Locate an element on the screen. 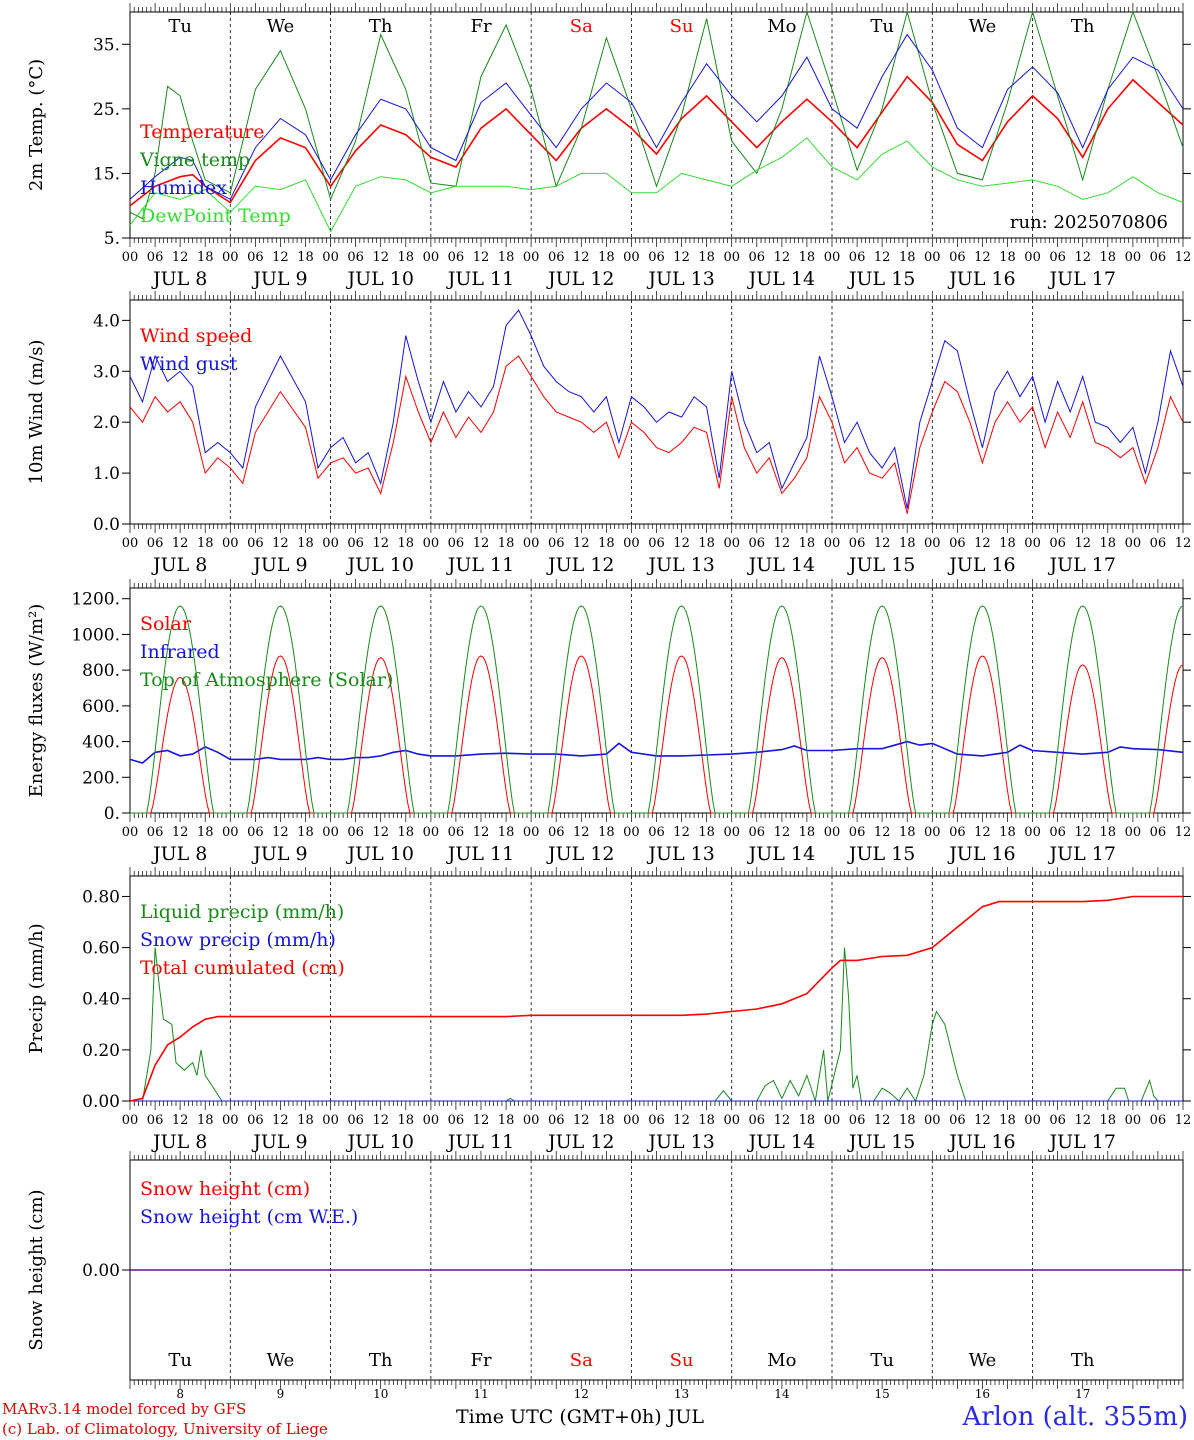 This screenshot has height=1440, width=1194. y-tick-label: 0.60 is located at coordinates (101, 949).